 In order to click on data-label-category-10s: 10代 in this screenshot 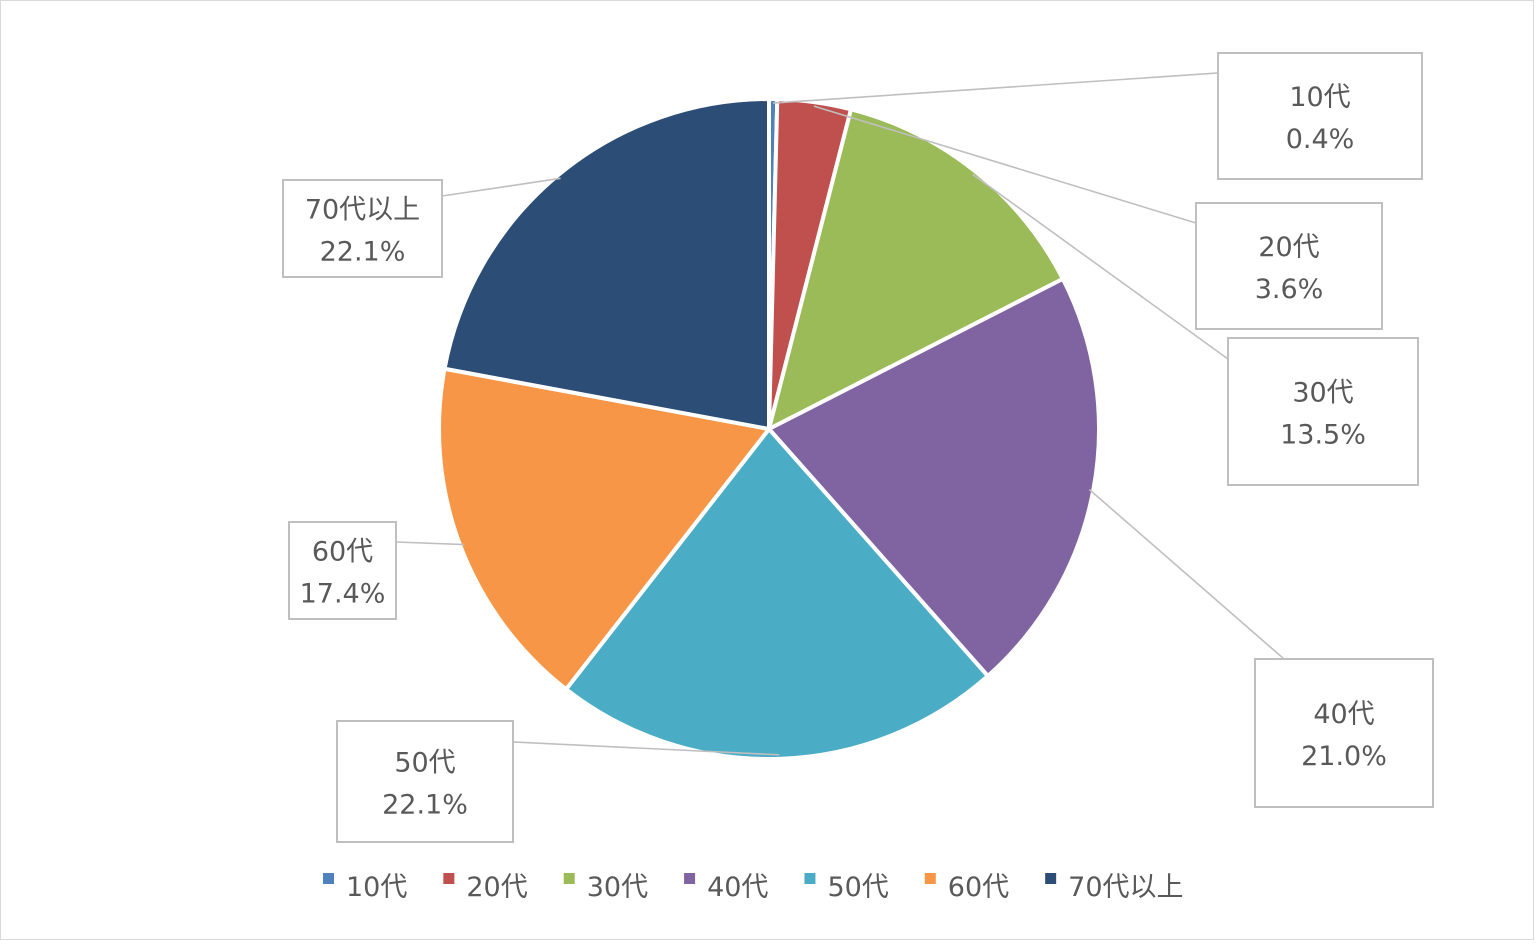, I will do `click(1319, 97)`.